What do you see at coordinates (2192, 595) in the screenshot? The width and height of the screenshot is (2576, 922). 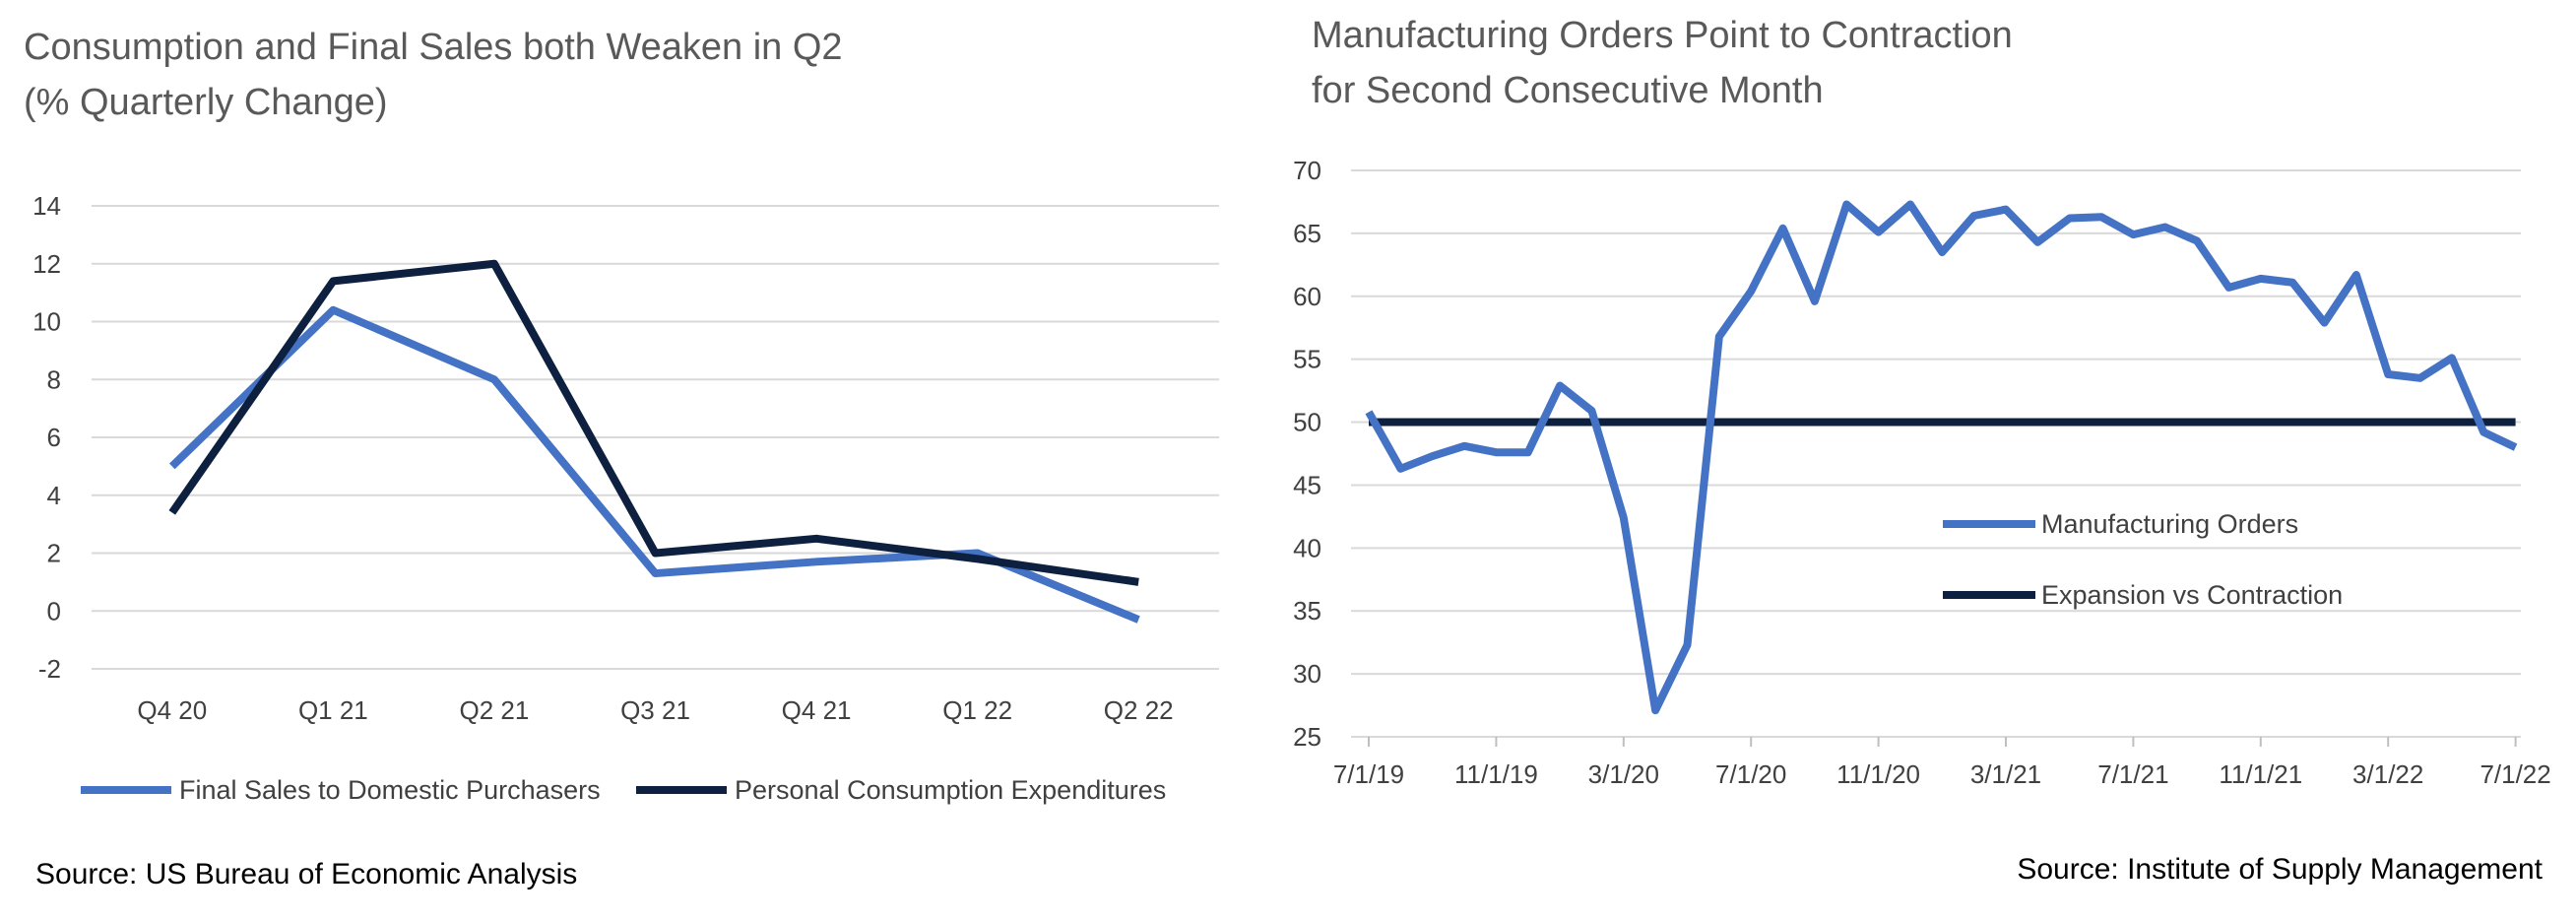 I see `legend-label-right-1: Expansion vs Contraction` at bounding box center [2192, 595].